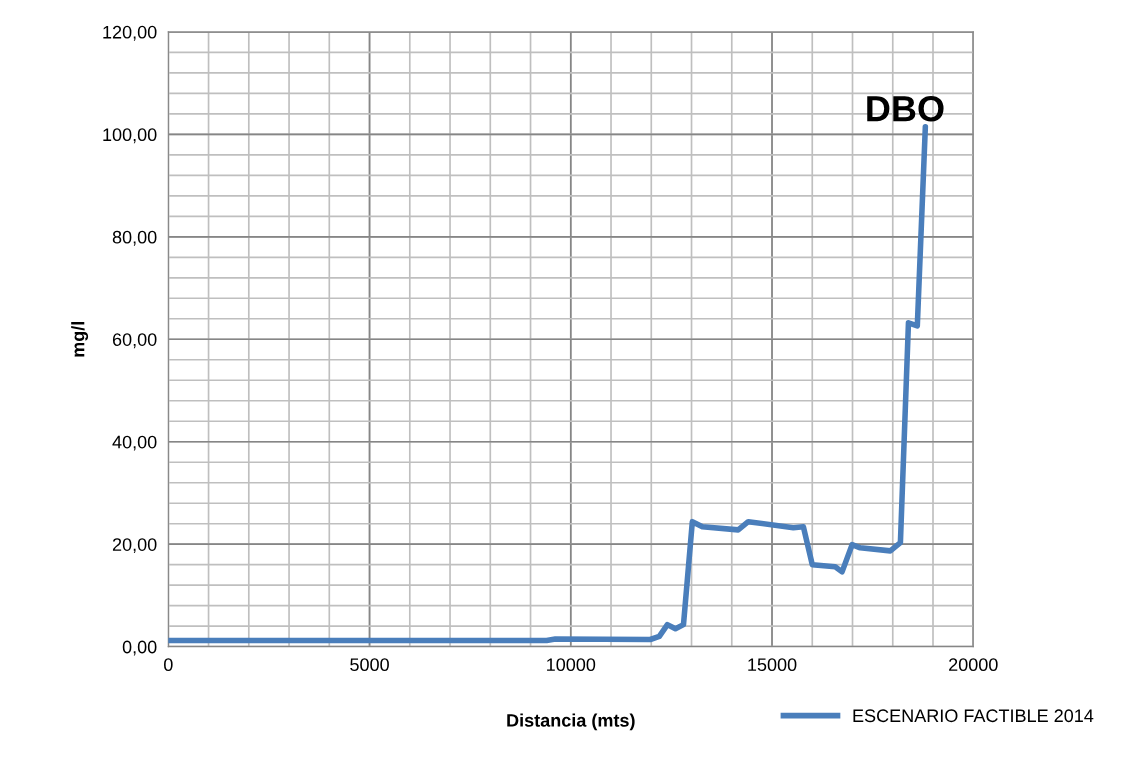 The width and height of the screenshot is (1145, 759). I want to click on y-tick-label: 80,00, so click(134, 238).